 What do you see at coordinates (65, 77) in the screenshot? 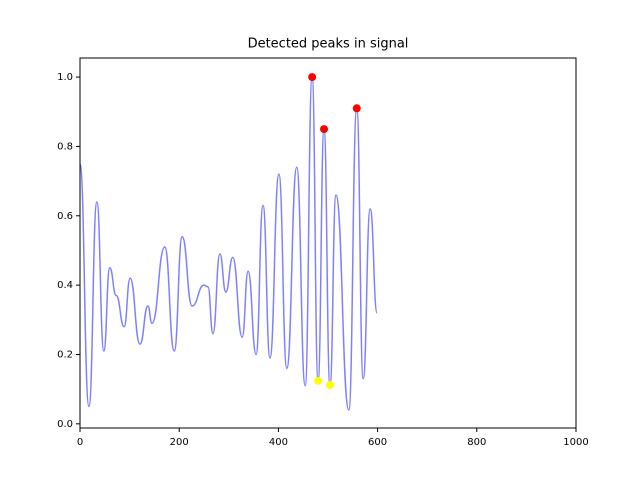
I see `y-tick-label: 1.0` at bounding box center [65, 77].